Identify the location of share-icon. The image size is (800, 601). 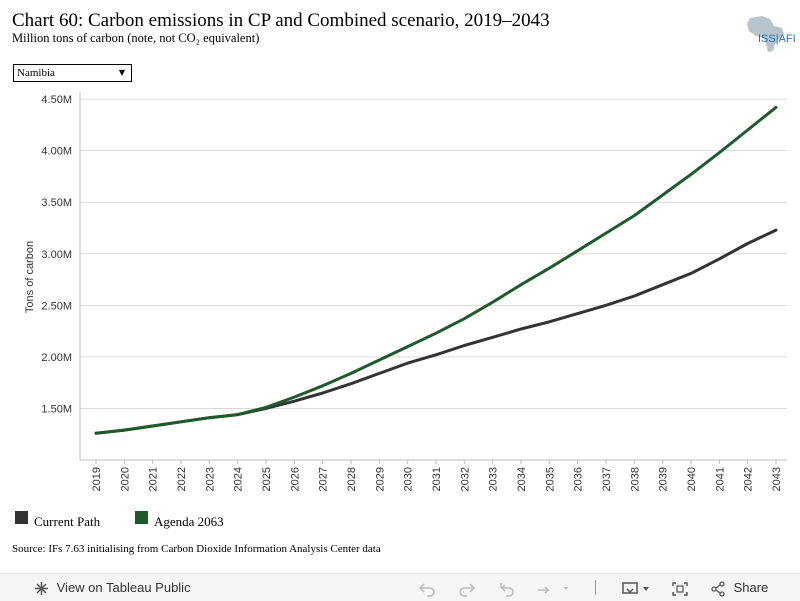
(718, 588).